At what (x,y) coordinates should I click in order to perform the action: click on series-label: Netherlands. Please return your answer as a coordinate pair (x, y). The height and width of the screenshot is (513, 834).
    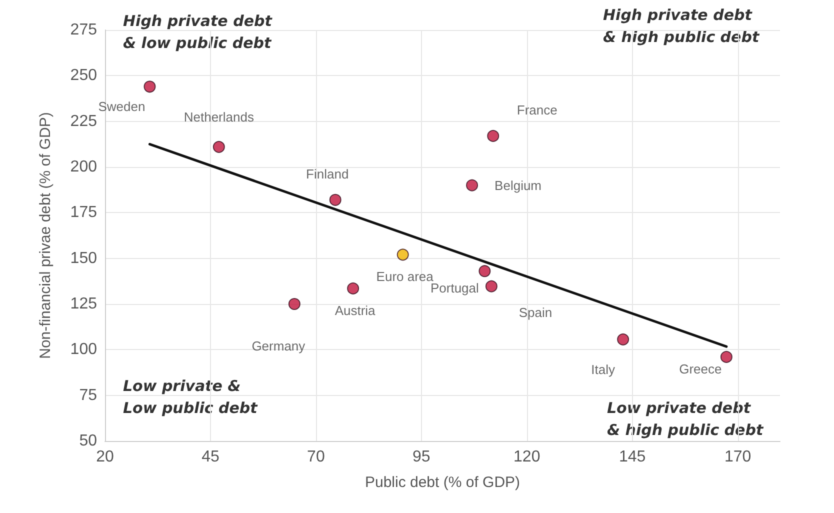
    Looking at the image, I should click on (219, 116).